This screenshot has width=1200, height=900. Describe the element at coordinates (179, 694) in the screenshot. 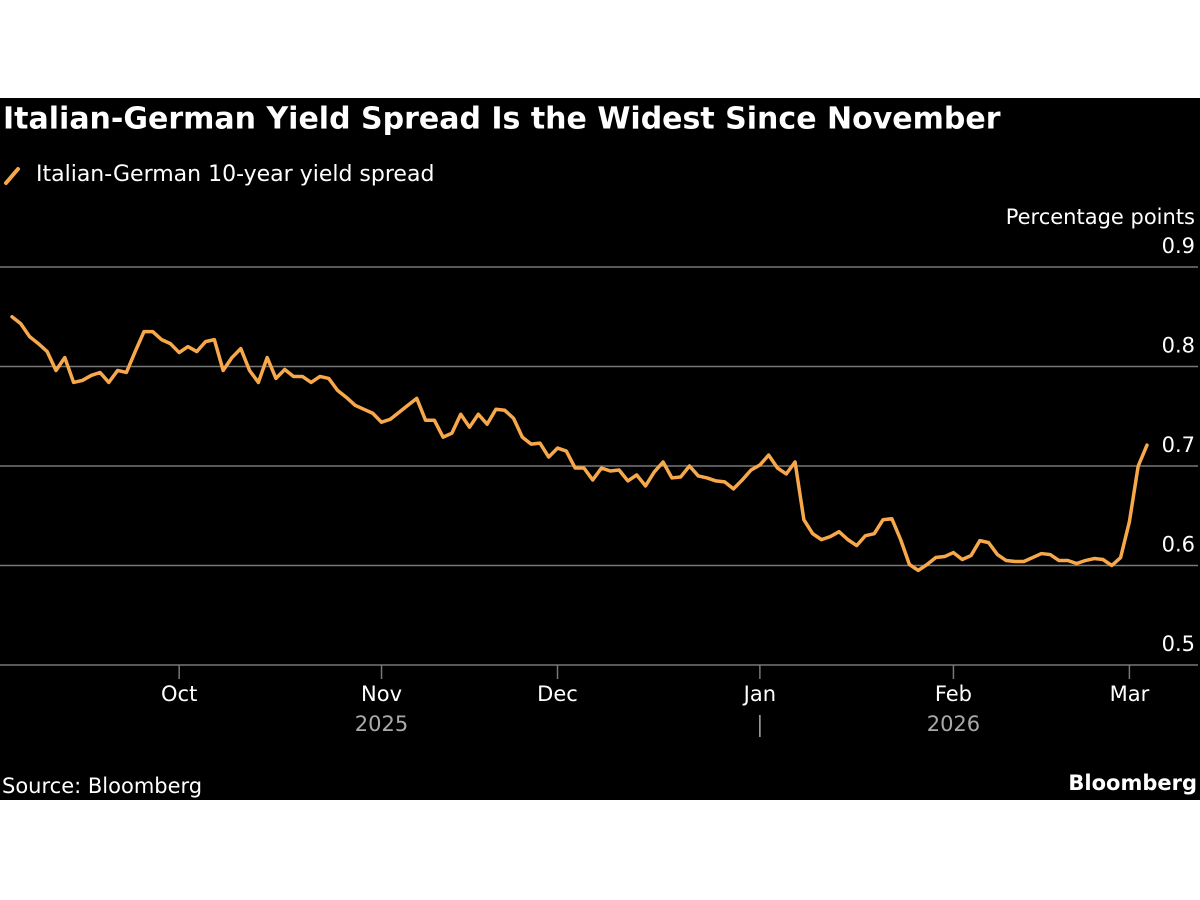

I see `x-tick-label: Oct` at that location.